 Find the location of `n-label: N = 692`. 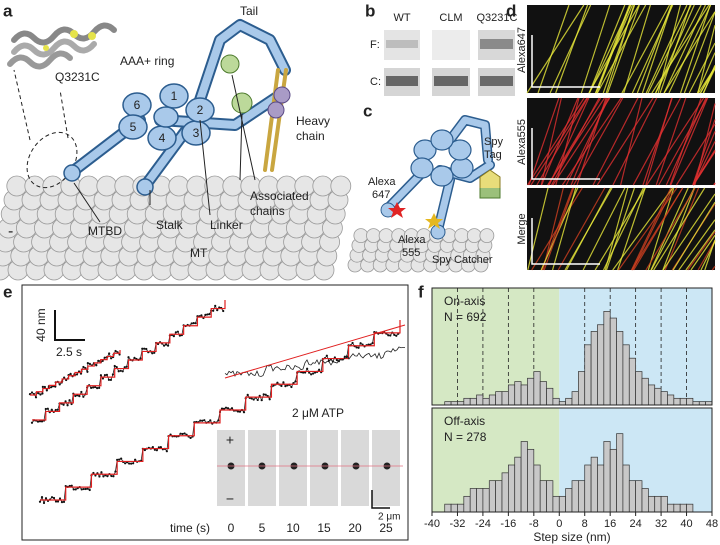

n-label: N = 692 is located at coordinates (465, 317).